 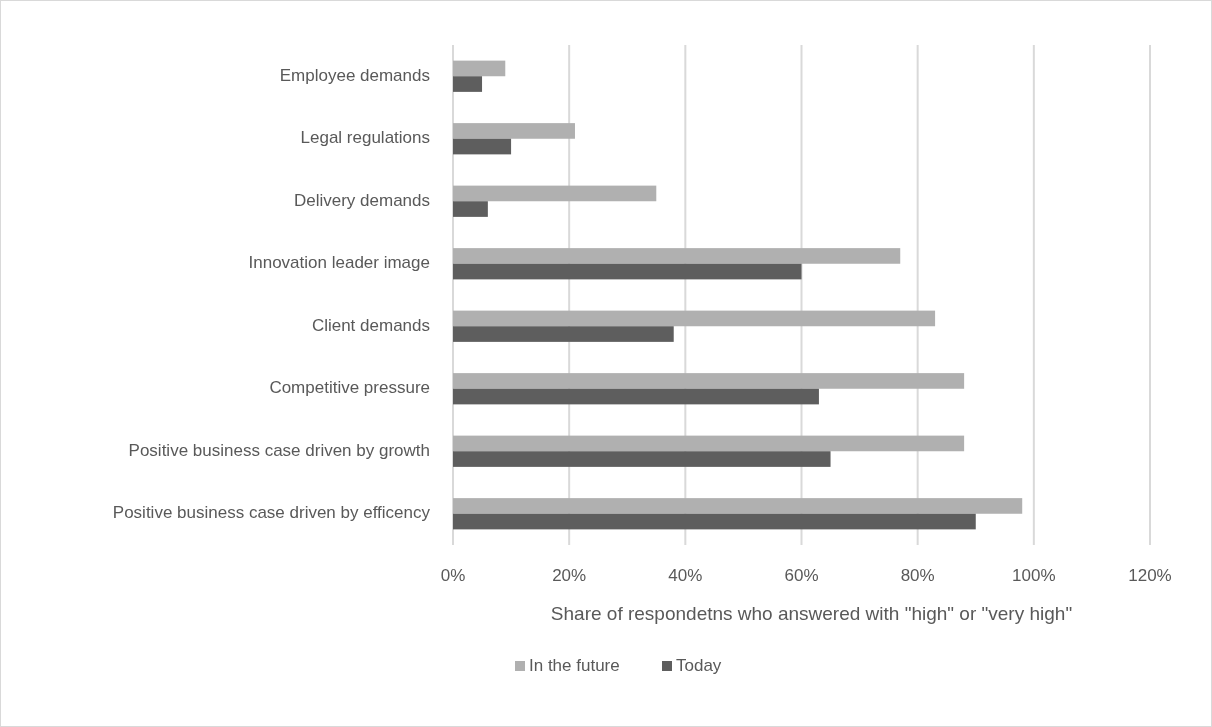 I want to click on y-tick-label: Employee demands, so click(x=354, y=75).